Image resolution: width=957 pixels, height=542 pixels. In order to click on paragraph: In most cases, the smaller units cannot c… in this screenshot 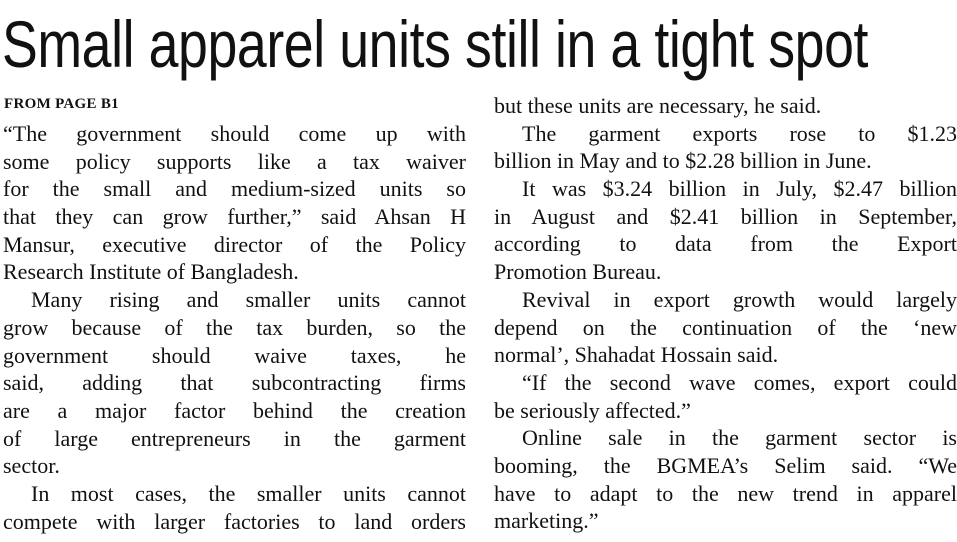, I will do `click(234, 507)`.